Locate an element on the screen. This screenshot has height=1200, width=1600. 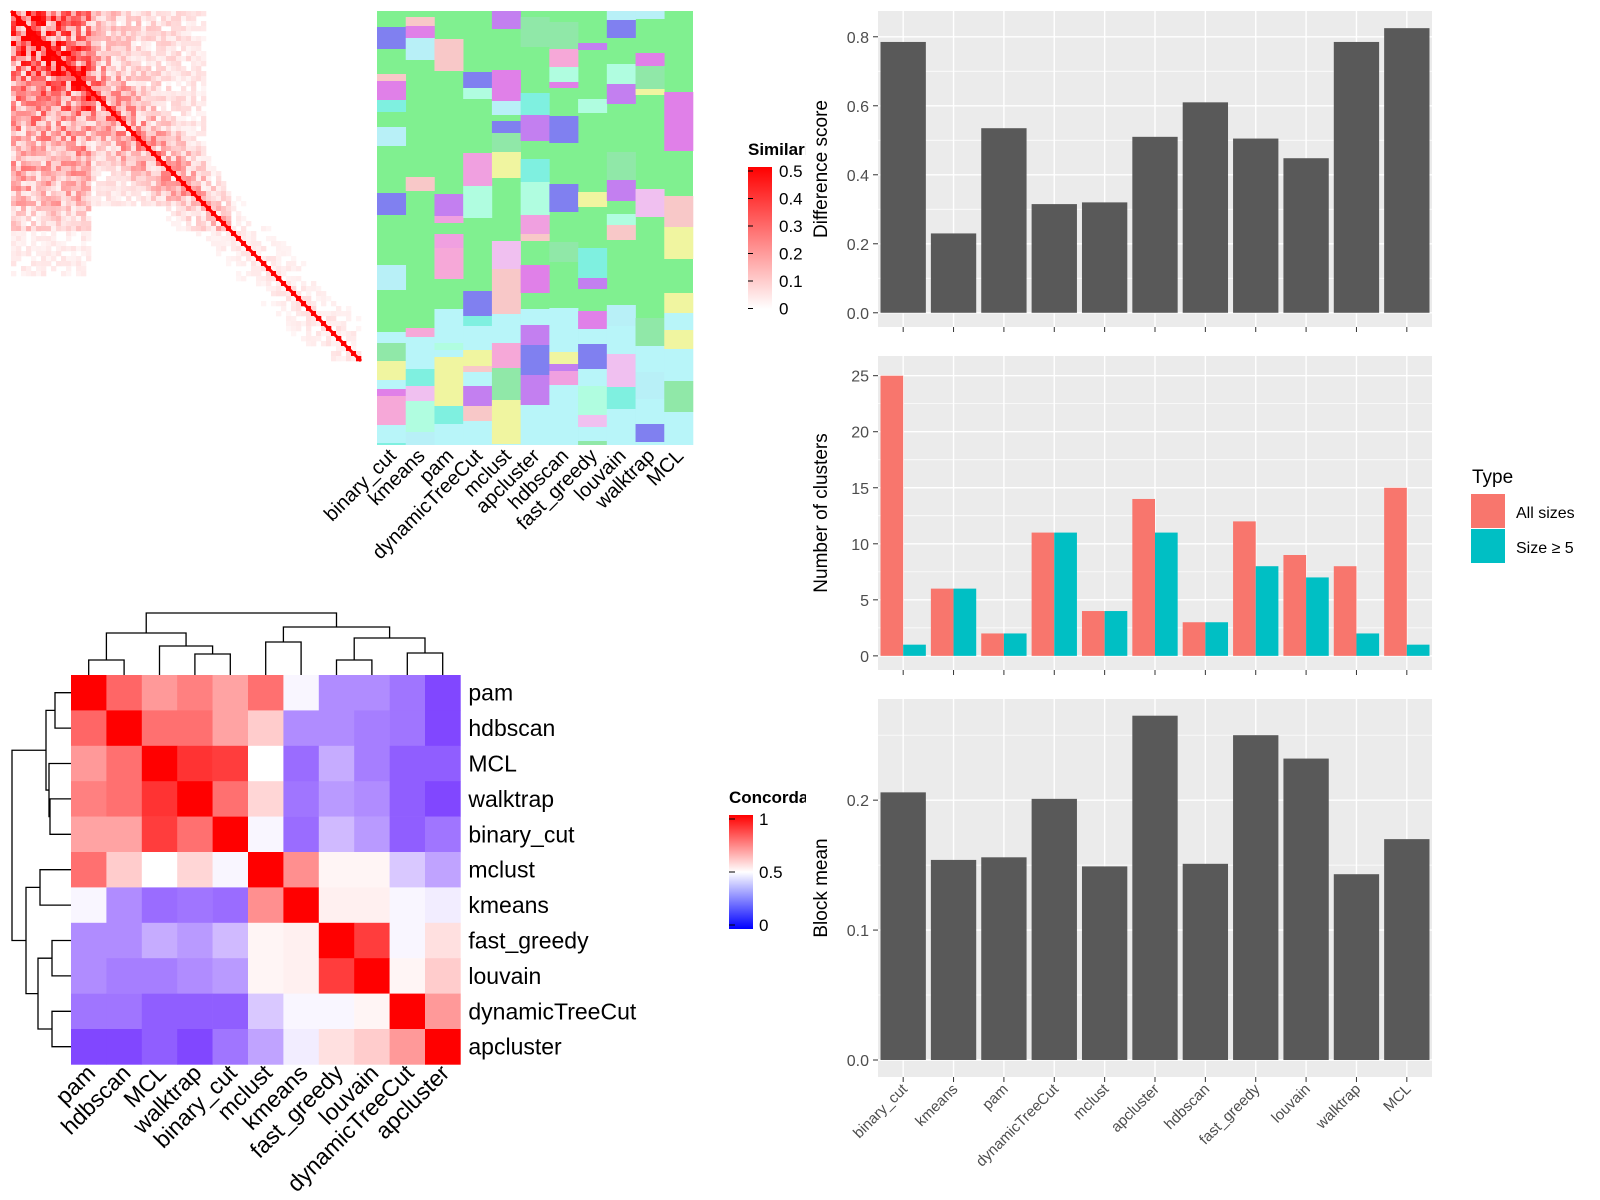
similarity-heatmap-diagonal is located at coordinates (186, 186).